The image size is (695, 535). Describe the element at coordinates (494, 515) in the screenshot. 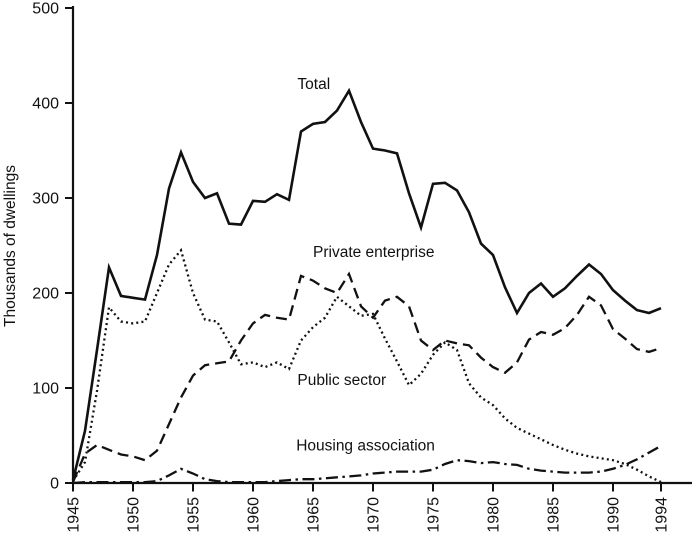

I see `x-tick-label: 1980` at that location.